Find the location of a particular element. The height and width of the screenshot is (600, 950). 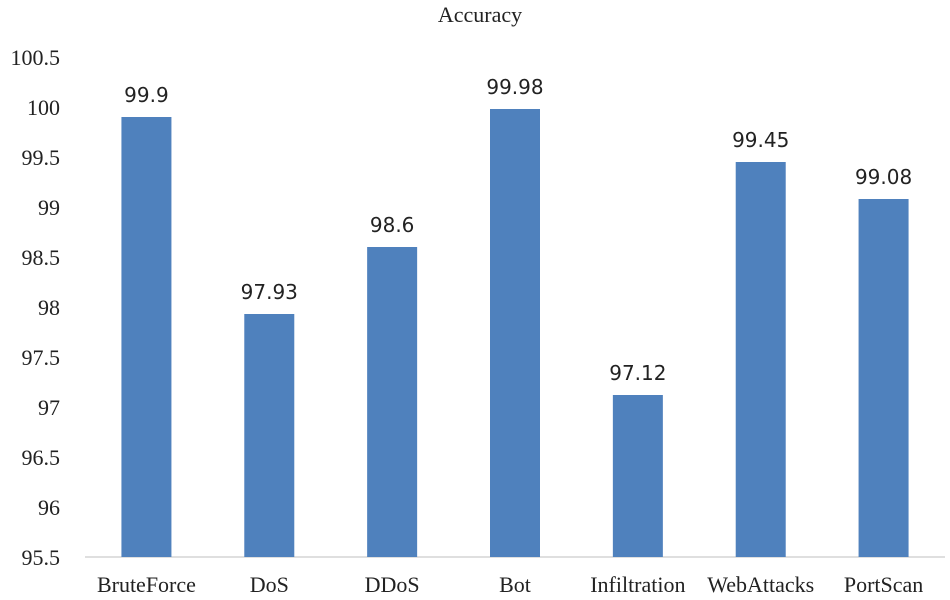

category-label-infiltration: Infiltration is located at coordinates (637, 584).